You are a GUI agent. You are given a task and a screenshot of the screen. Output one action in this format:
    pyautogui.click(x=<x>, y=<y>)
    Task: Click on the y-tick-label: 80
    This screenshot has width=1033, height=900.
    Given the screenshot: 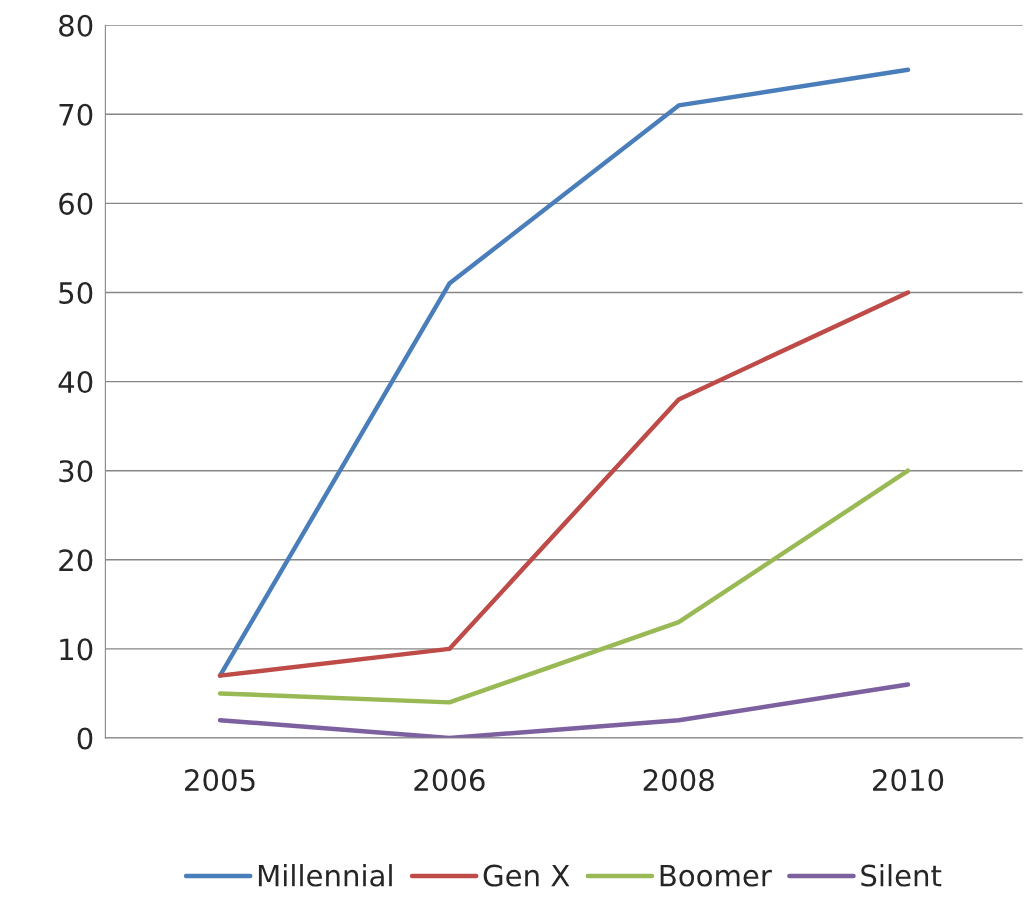 What is the action you would take?
    pyautogui.click(x=76, y=25)
    